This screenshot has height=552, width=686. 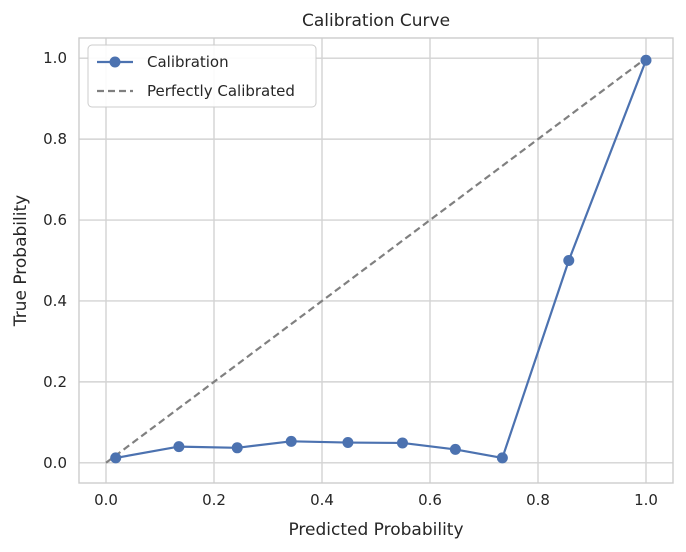 What do you see at coordinates (214, 500) in the screenshot?
I see `x-tick-label: 0.2` at bounding box center [214, 500].